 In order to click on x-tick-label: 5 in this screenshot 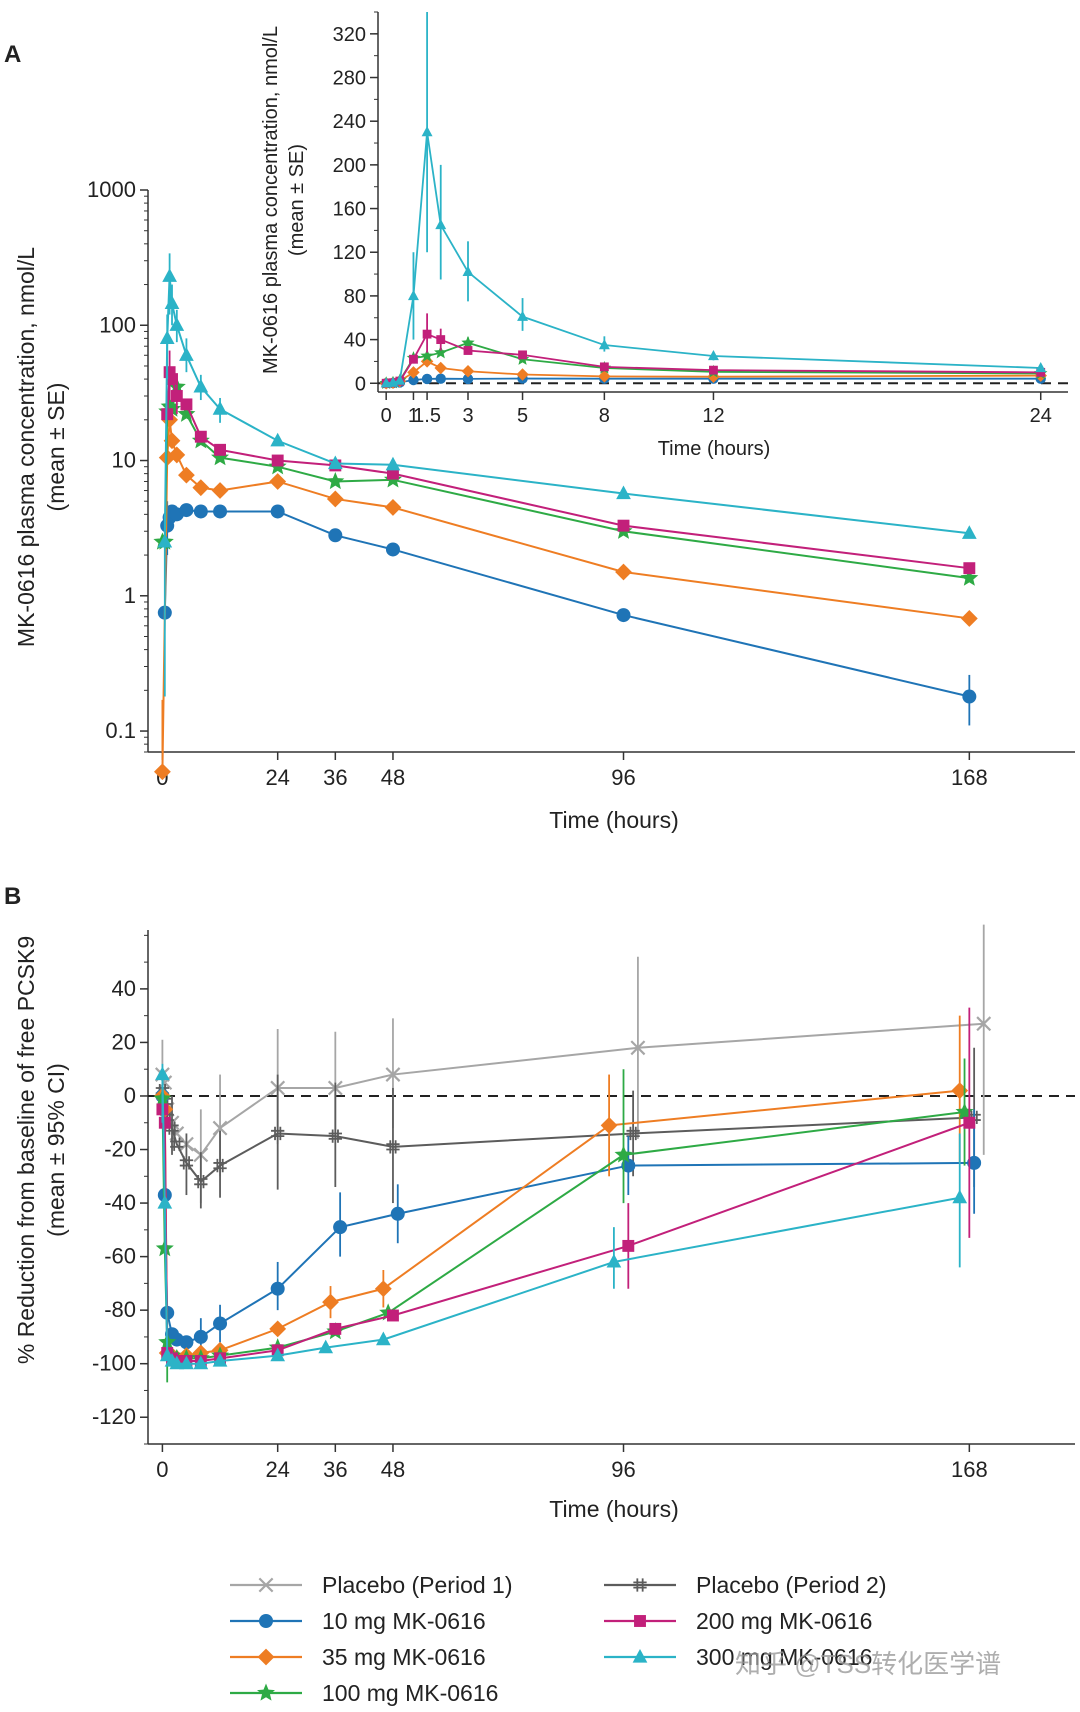, I will do `click(522, 416)`.